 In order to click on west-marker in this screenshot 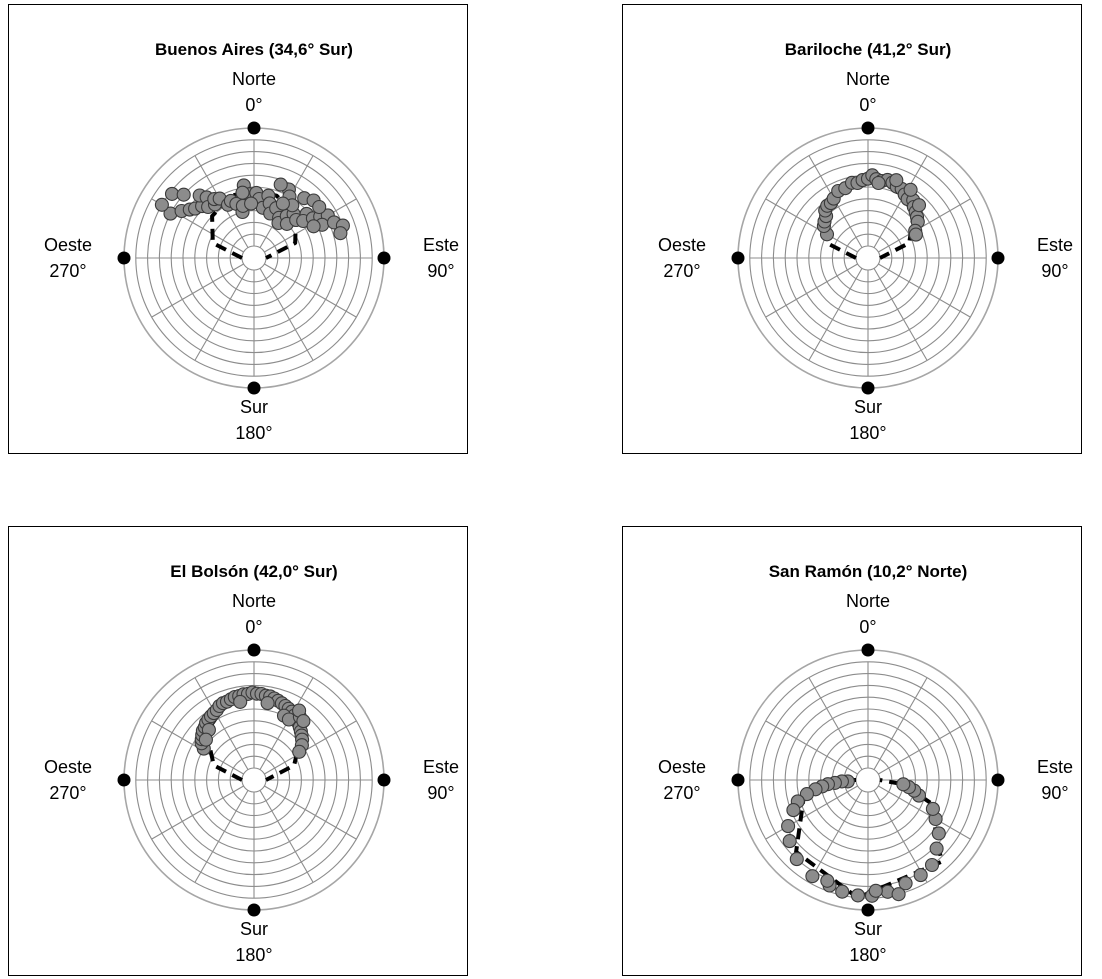, I will do `click(738, 780)`.